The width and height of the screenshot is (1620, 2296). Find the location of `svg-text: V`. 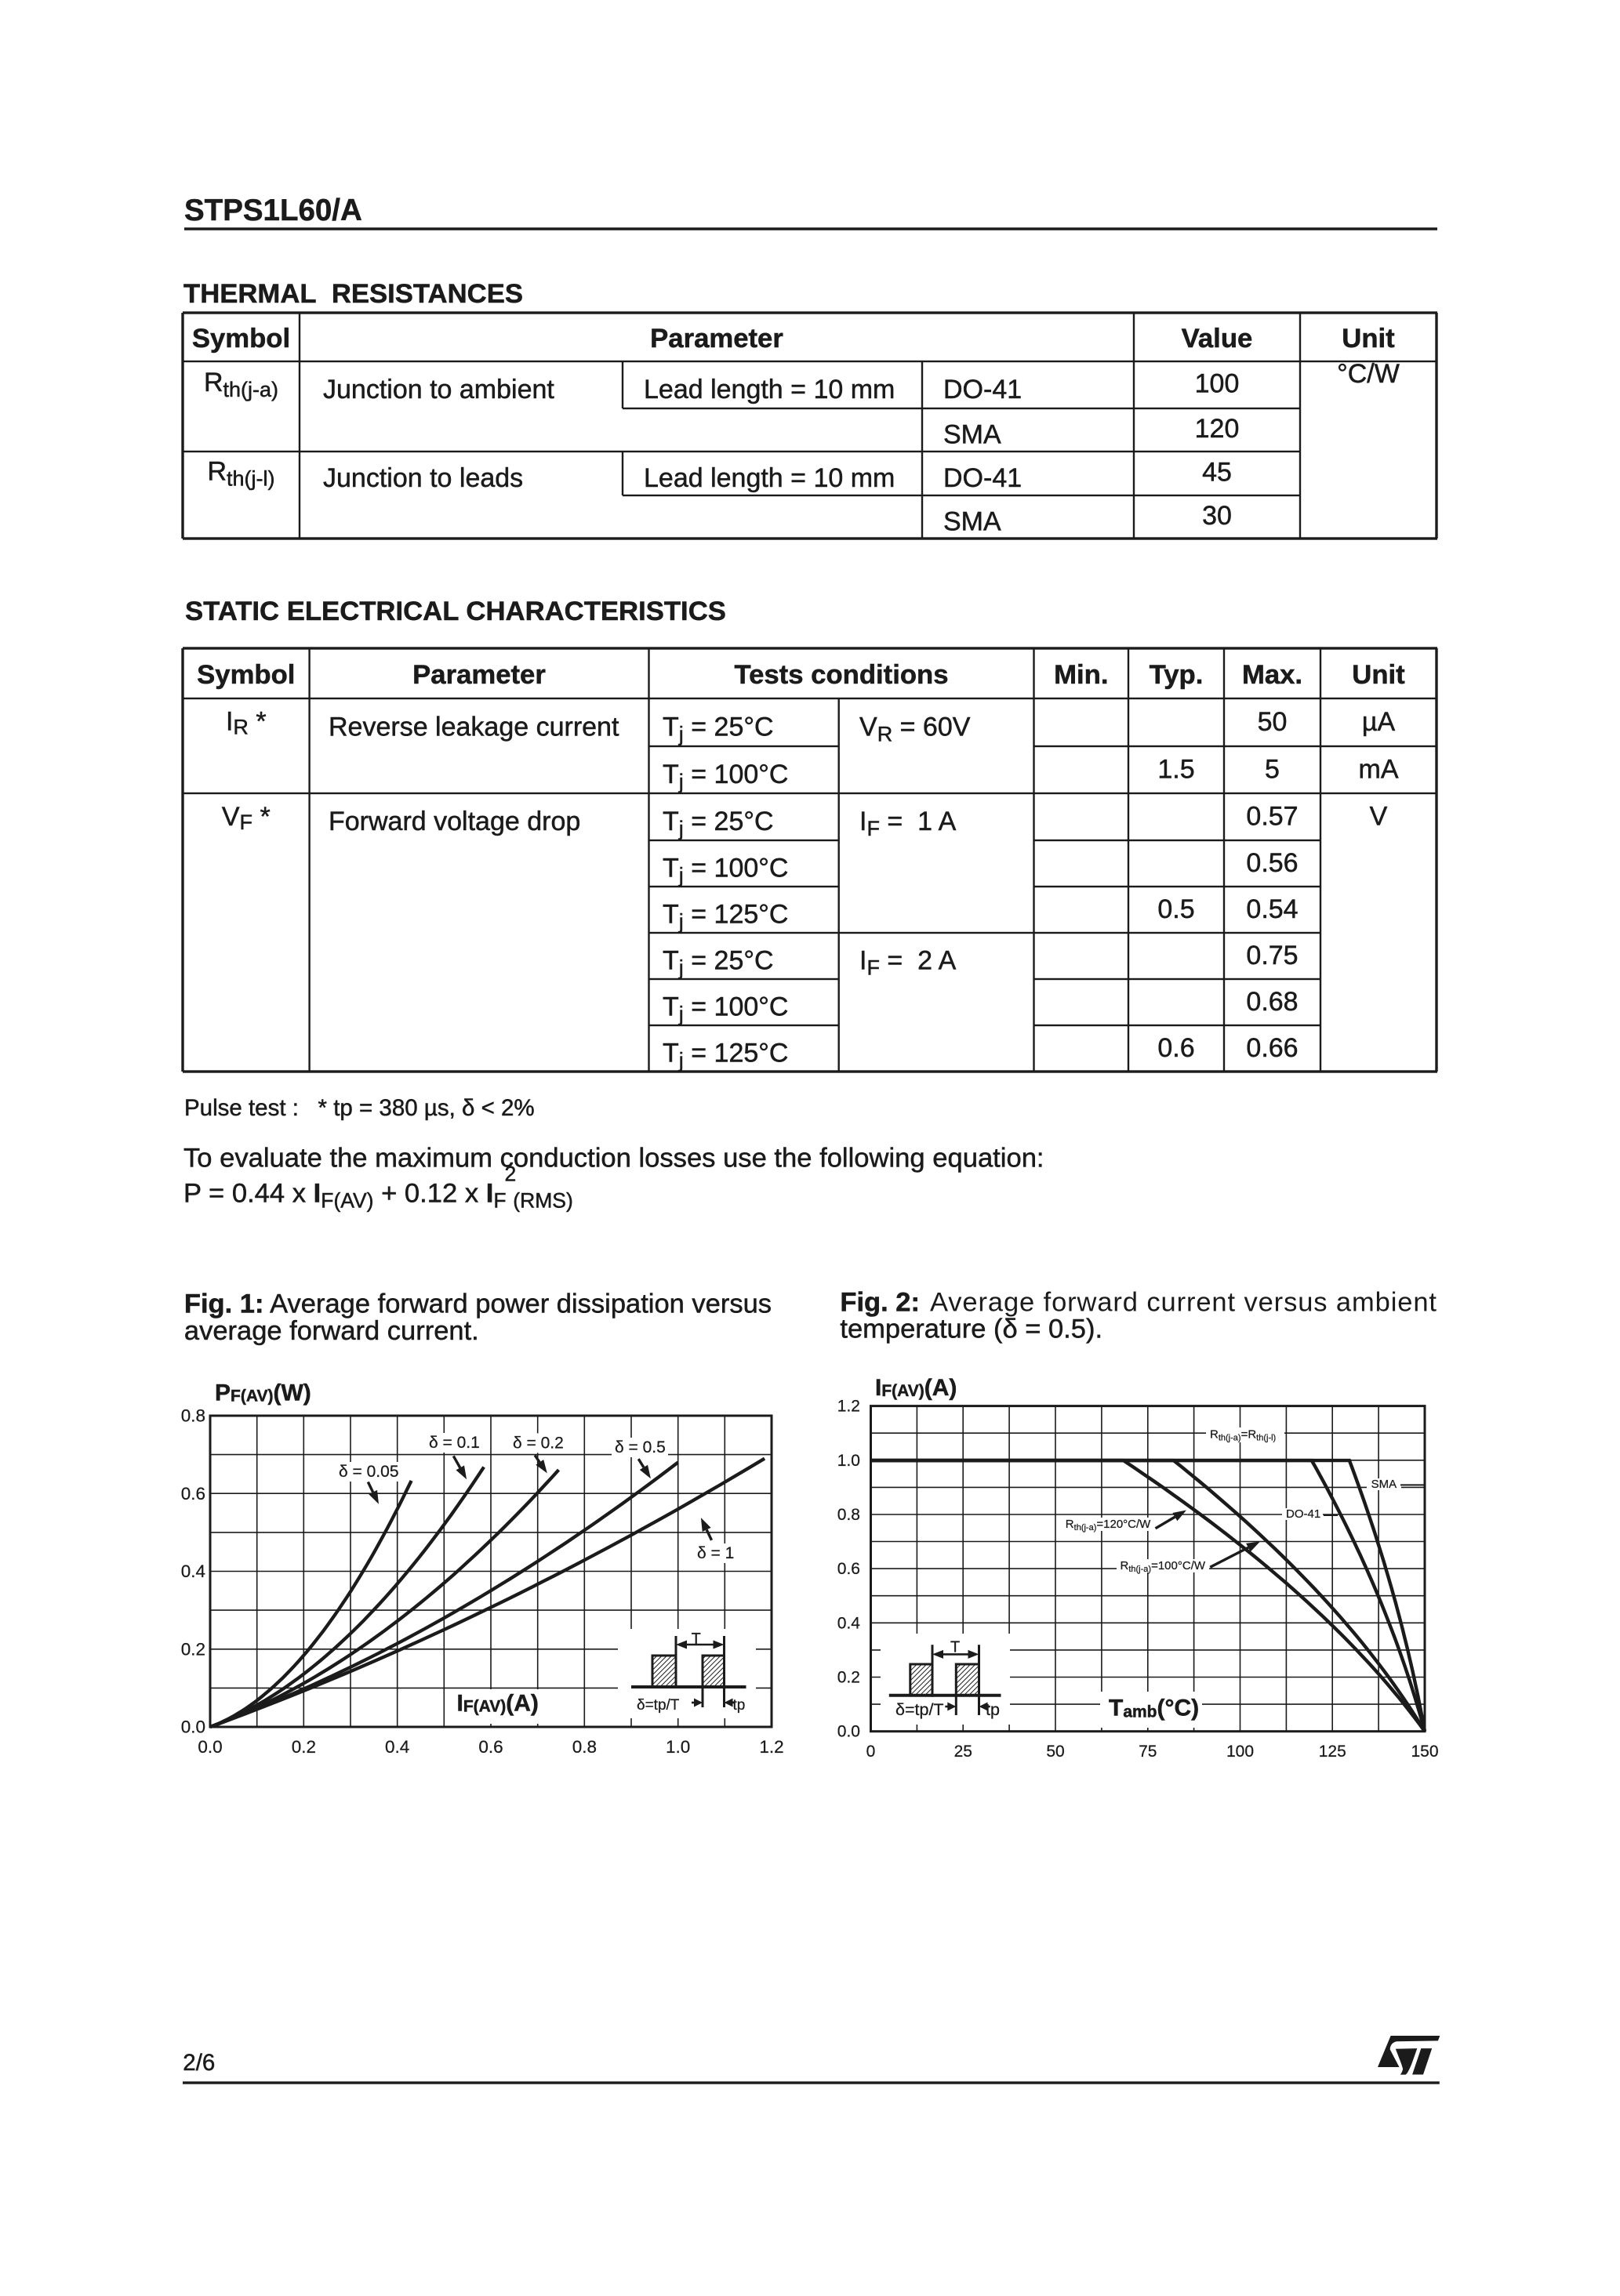

svg-text: V is located at coordinates (1379, 817).